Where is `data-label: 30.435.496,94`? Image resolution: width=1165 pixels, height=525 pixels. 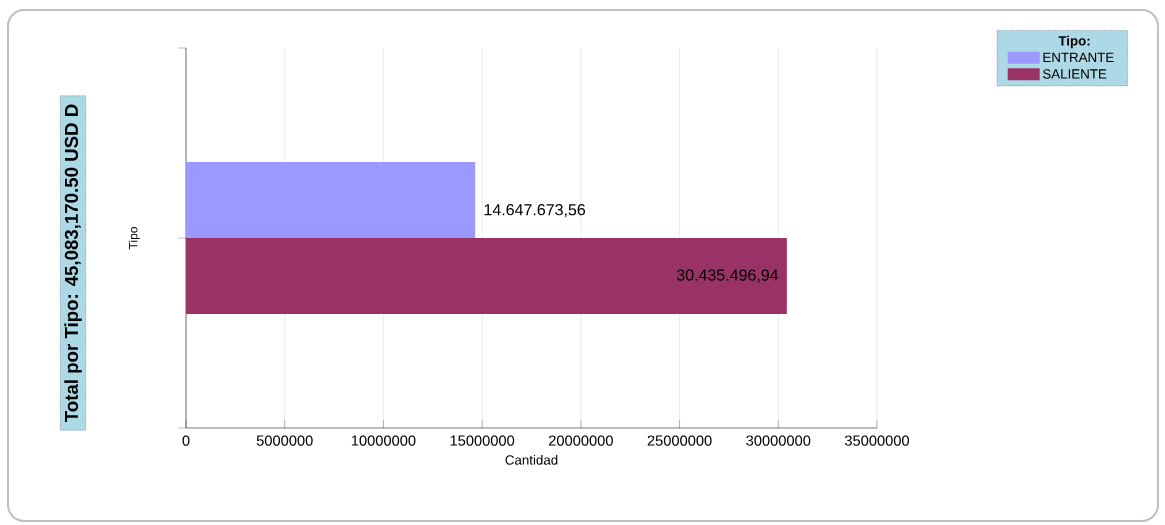
data-label: 30.435.496,94 is located at coordinates (727, 276).